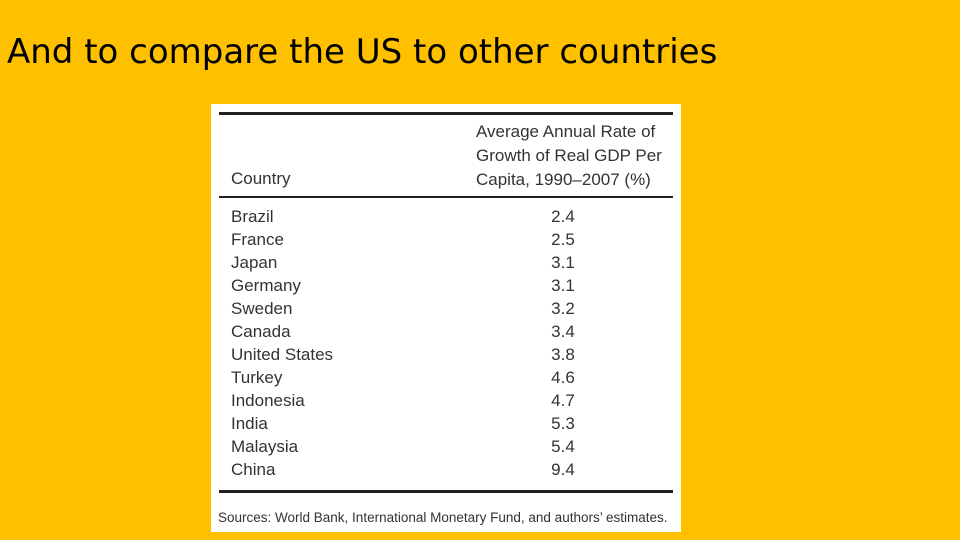 This screenshot has width=960, height=540. I want to click on growth-rate-cell: 2.4, so click(563, 216).